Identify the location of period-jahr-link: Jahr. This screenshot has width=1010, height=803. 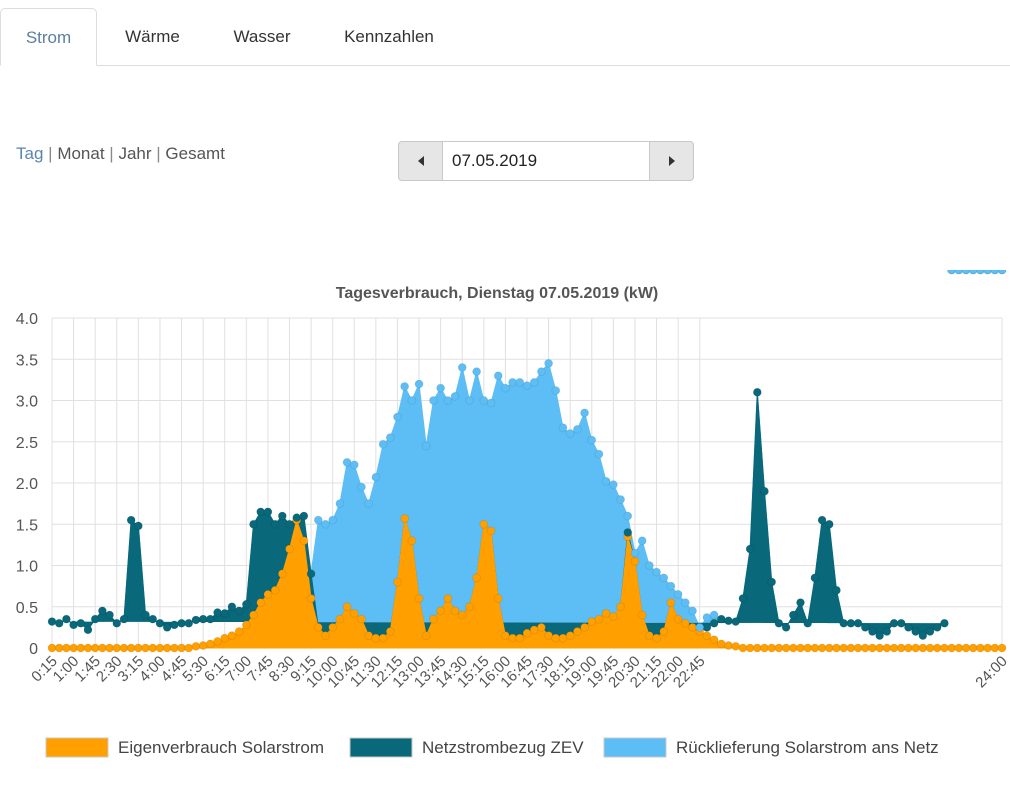
(135, 153).